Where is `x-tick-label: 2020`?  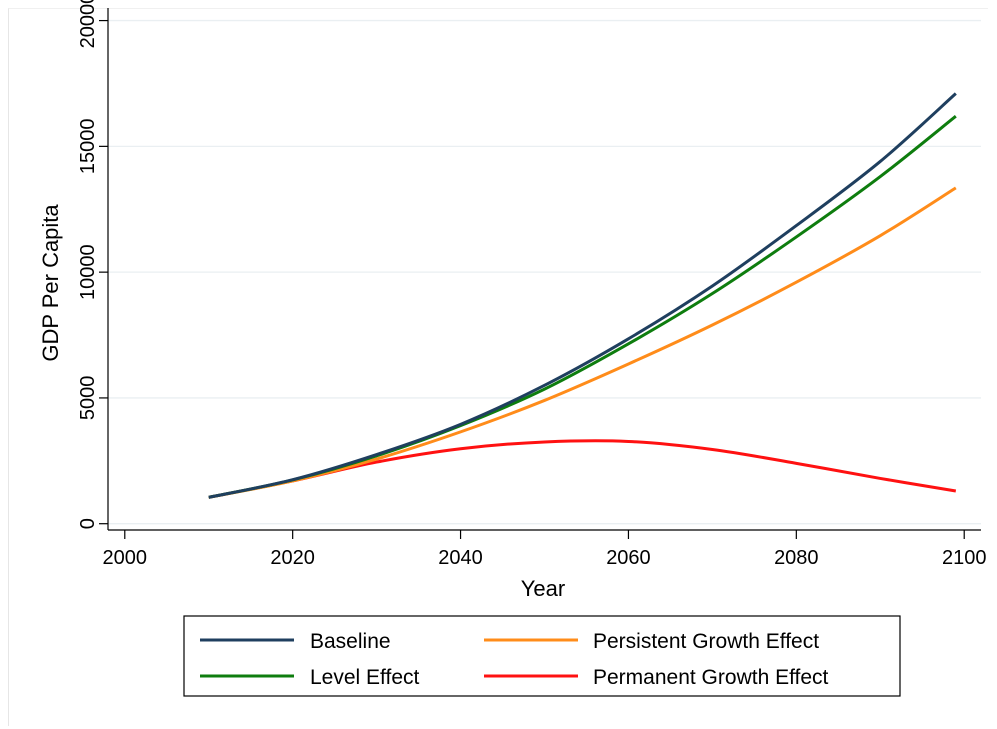 x-tick-label: 2020 is located at coordinates (292, 558).